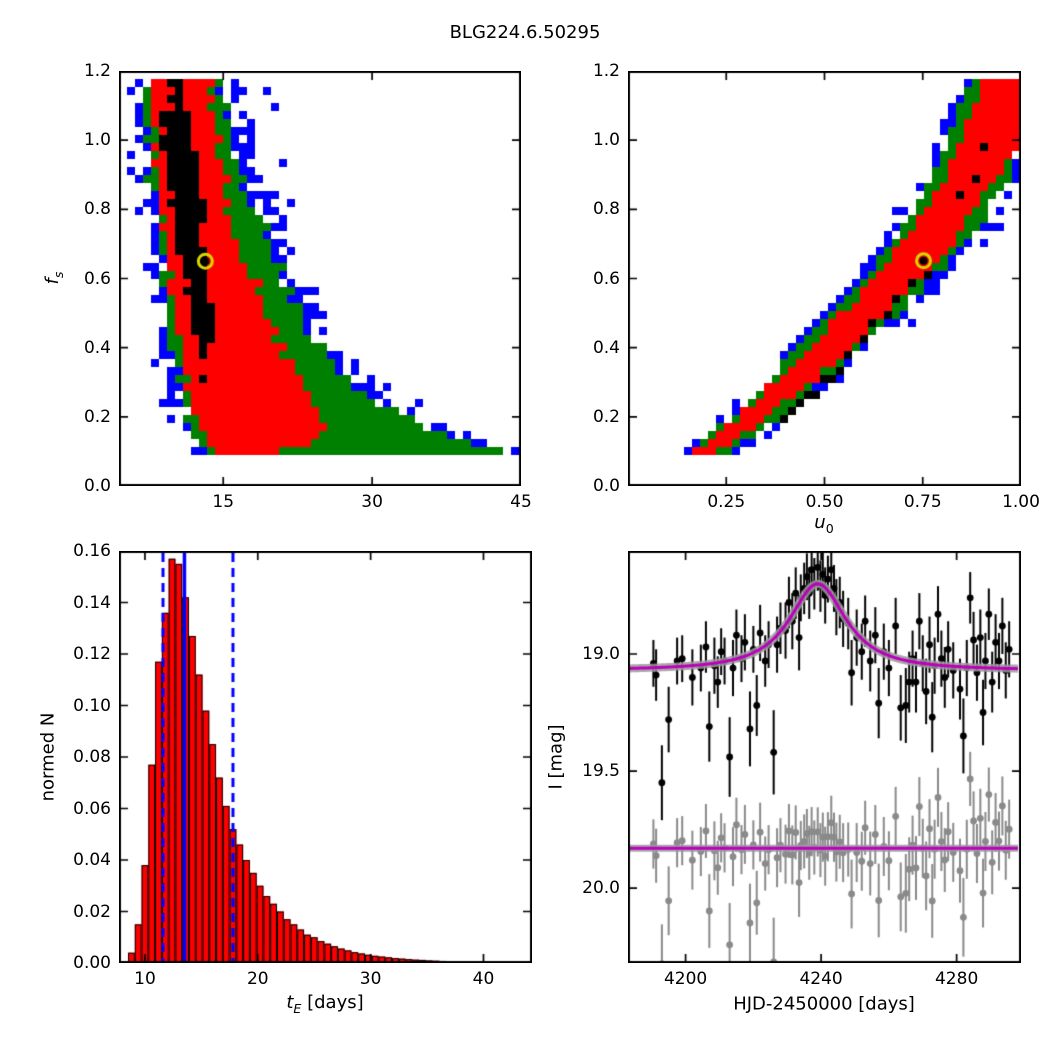 This screenshot has width=1050, height=1050. I want to click on tick-label: 20, so click(257, 979).